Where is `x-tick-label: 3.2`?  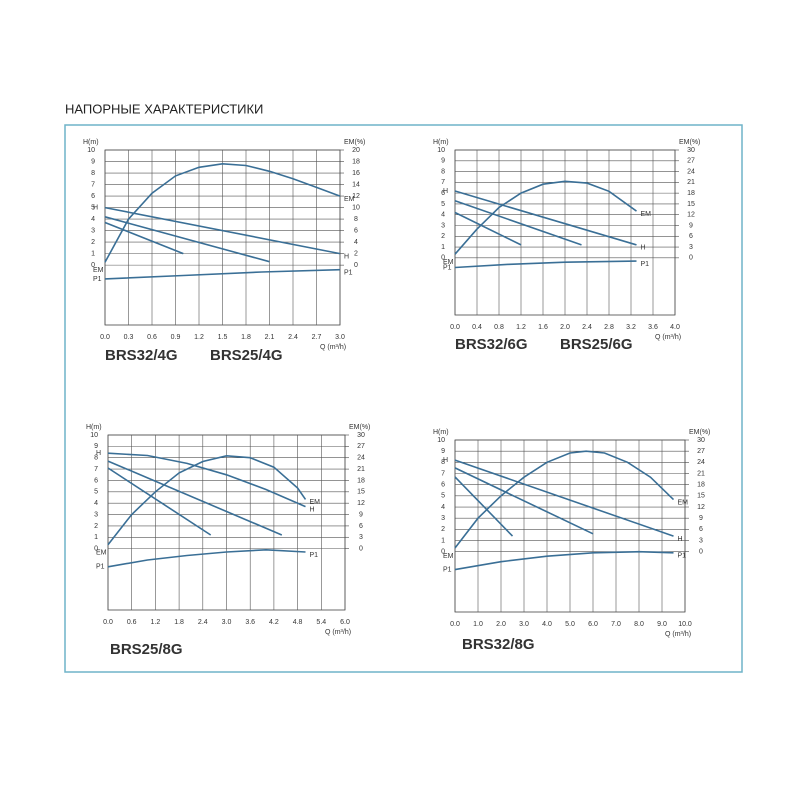 x-tick-label: 3.2 is located at coordinates (631, 327).